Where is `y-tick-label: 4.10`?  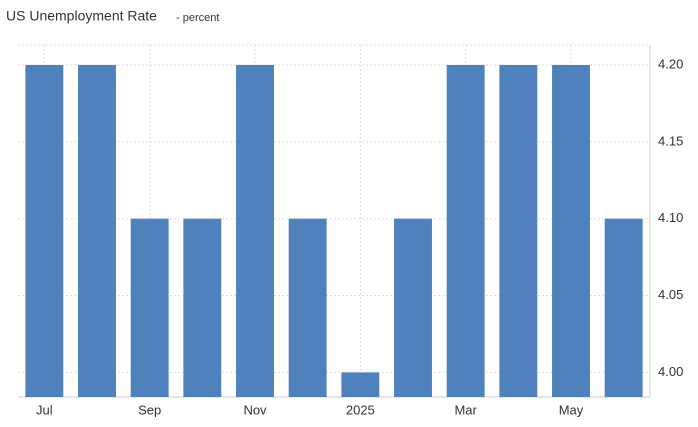
y-tick-label: 4.10 is located at coordinates (670, 217).